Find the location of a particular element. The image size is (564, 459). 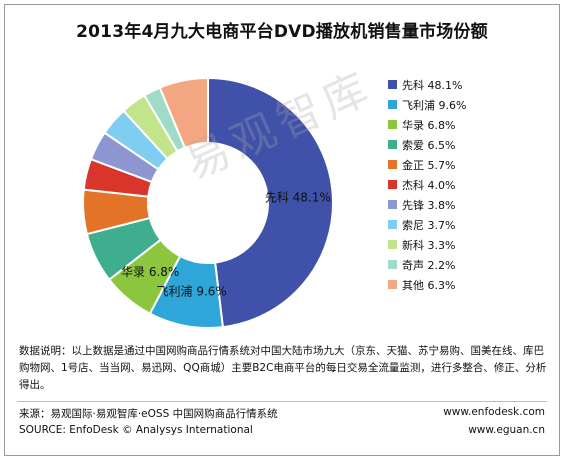

legend-label-10: 其他 6.3% is located at coordinates (428, 285).